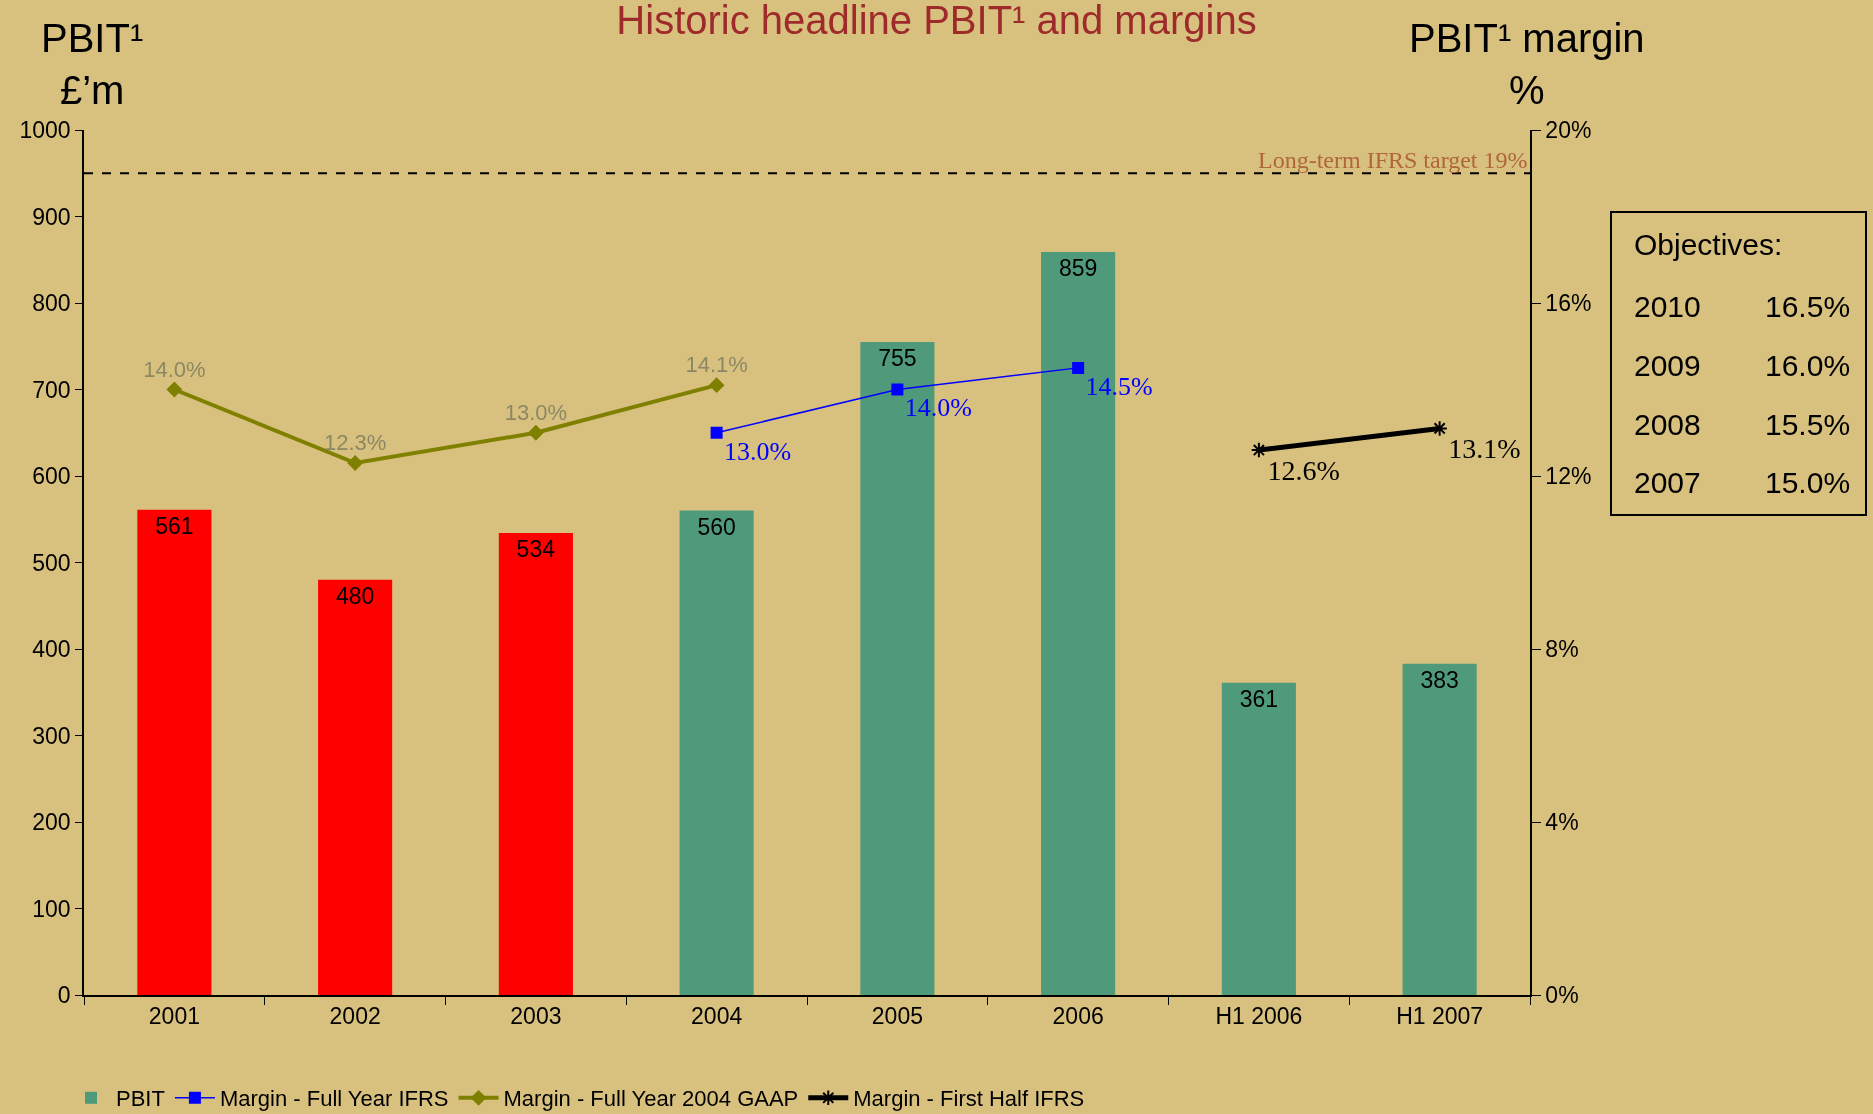 Image resolution: width=1873 pixels, height=1114 pixels. Describe the element at coordinates (92, 64) in the screenshot. I see `y-axis-title: PBIT¹ £’m` at that location.